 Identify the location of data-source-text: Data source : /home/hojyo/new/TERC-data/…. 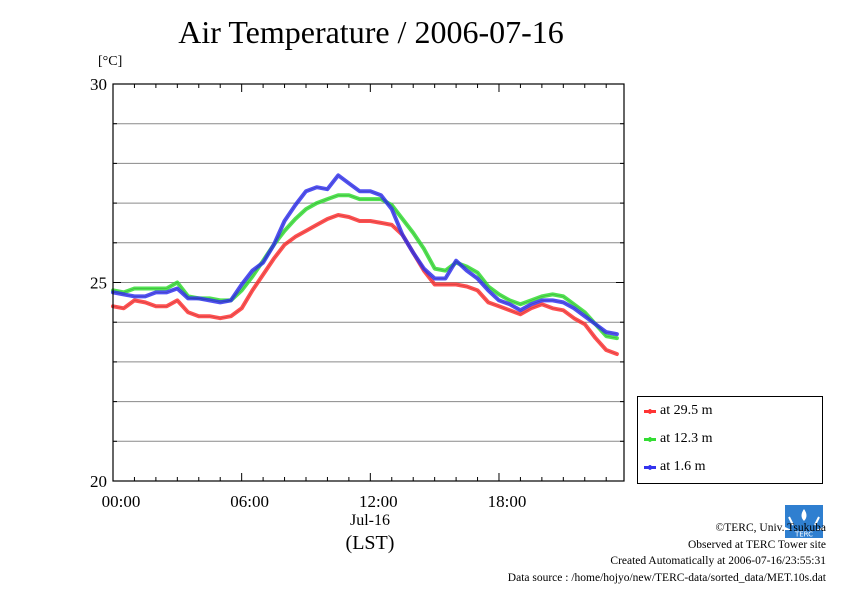
(666, 577).